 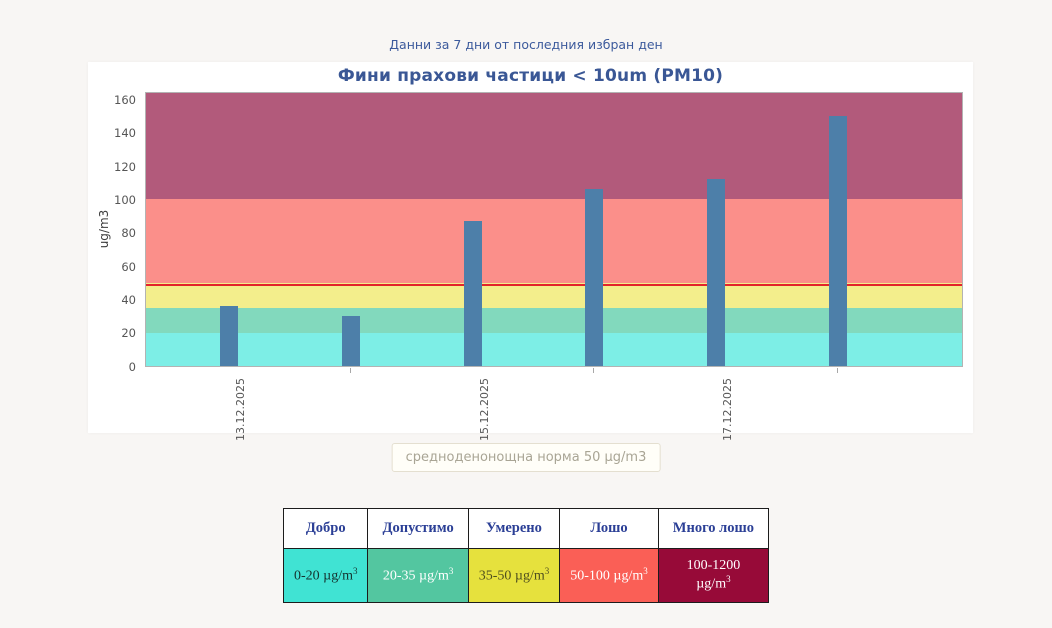 I want to click on legend-header-20-35: Допустимо, so click(x=418, y=528).